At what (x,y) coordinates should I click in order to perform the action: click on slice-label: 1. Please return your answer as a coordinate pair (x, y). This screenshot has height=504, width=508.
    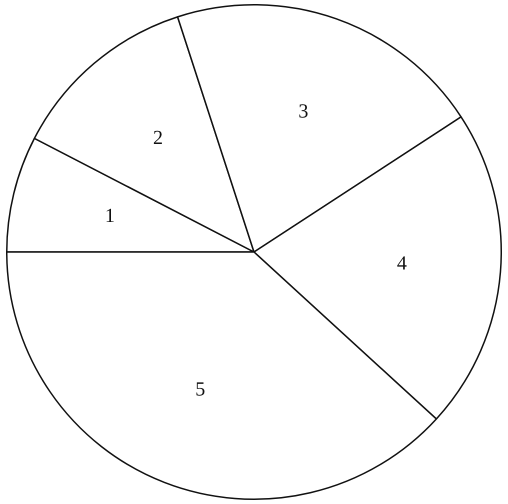
    Looking at the image, I should click on (109, 216).